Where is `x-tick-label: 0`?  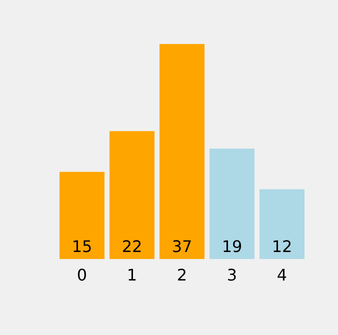
x-tick-label: 0 is located at coordinates (82, 275).